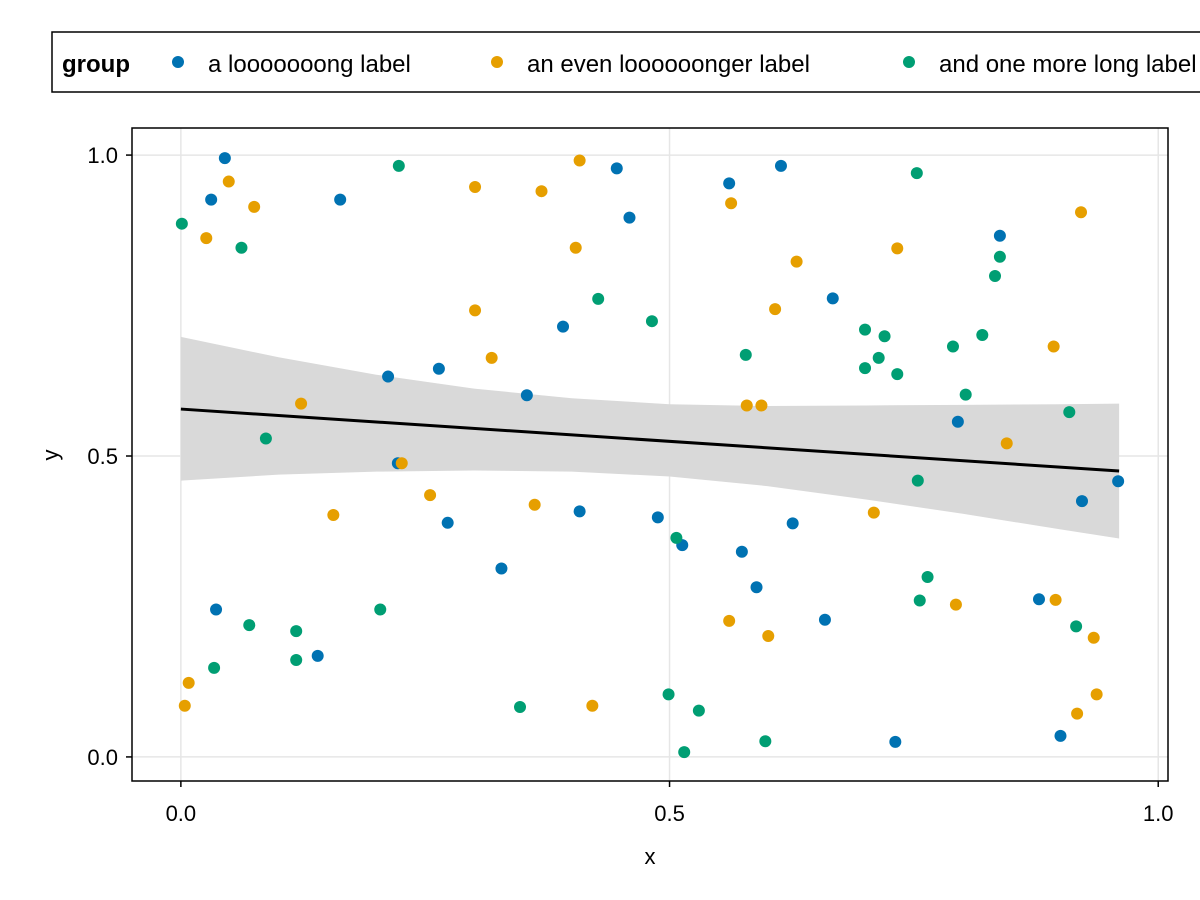  I want to click on y-tick-label: 0.0, so click(102, 757).